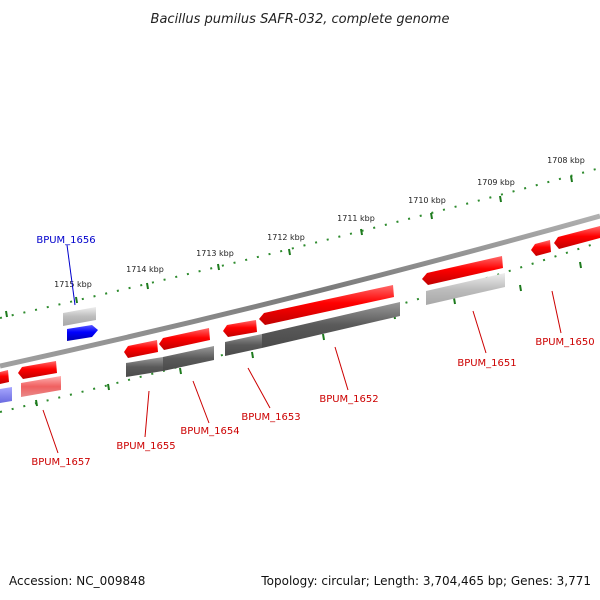 The height and width of the screenshot is (600, 600). Describe the element at coordinates (6, 395) in the screenshot. I see `match-block-left-edge` at that location.